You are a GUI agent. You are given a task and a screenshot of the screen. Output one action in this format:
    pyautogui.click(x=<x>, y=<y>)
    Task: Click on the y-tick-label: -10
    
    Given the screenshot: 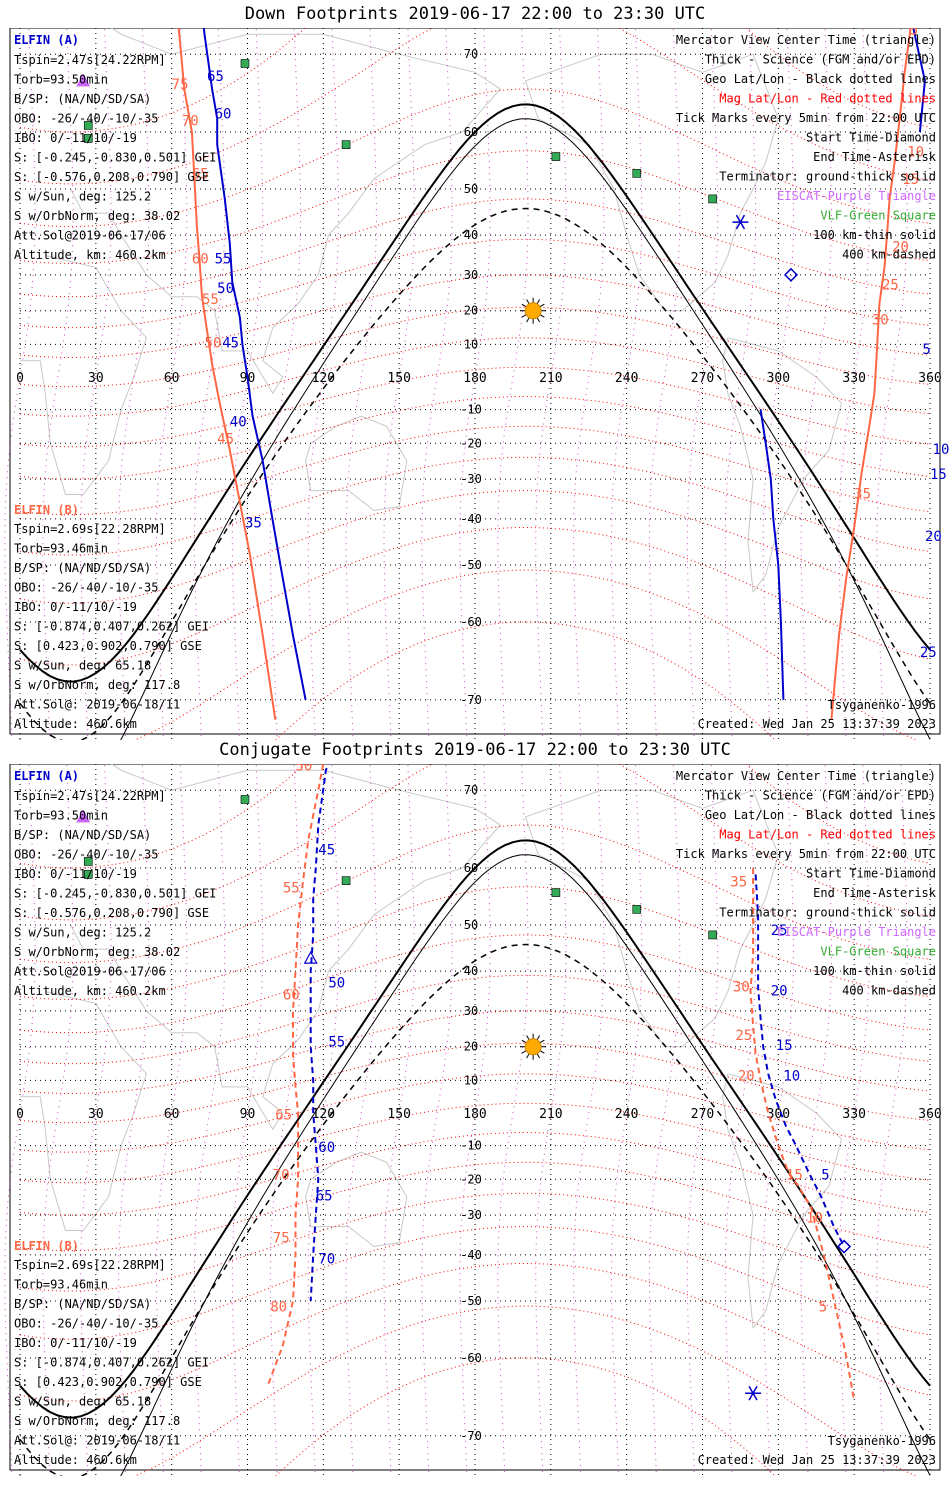 What is the action you would take?
    pyautogui.click(x=471, y=410)
    